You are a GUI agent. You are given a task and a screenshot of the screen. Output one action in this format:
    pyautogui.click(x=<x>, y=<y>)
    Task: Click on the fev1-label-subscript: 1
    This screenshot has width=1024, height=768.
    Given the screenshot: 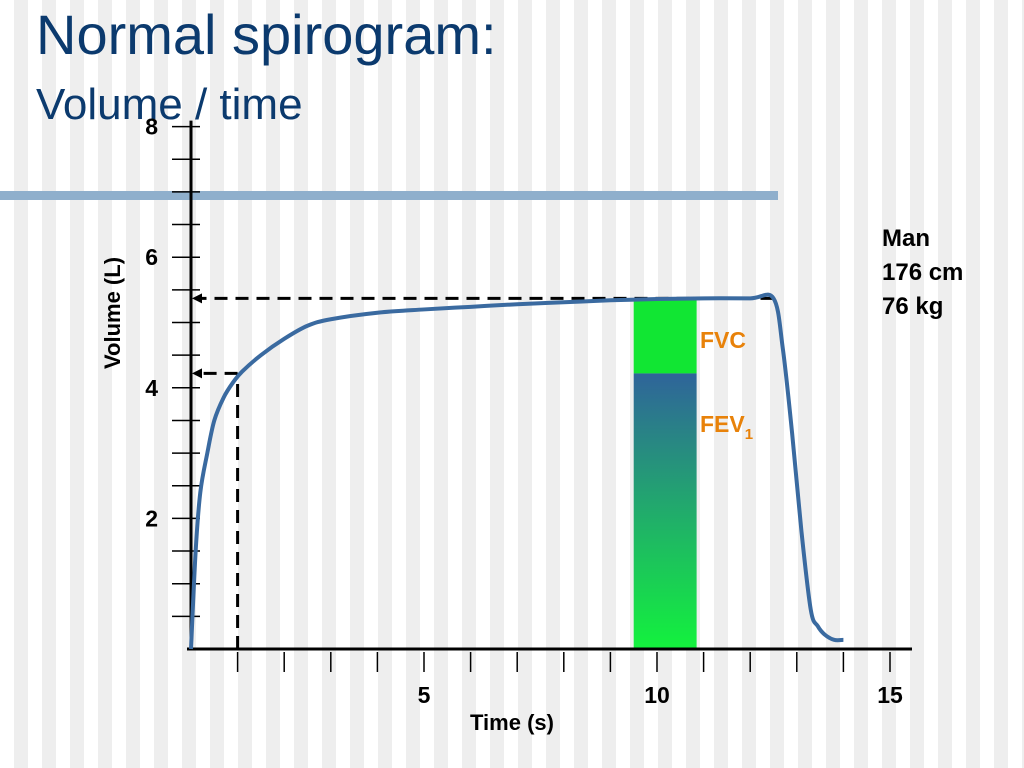 What is the action you would take?
    pyautogui.click(x=749, y=434)
    